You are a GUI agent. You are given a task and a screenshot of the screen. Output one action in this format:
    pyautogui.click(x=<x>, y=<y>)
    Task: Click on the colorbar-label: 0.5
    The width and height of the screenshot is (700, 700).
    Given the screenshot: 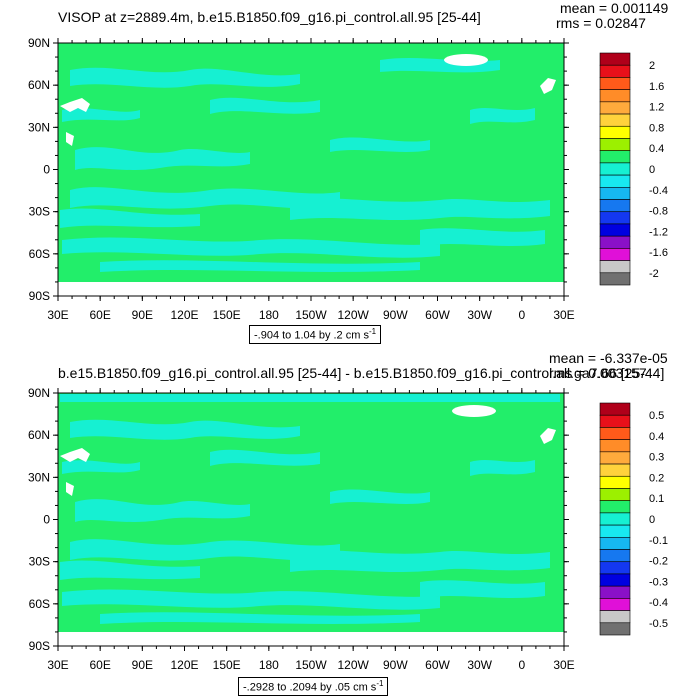 What is the action you would take?
    pyautogui.click(x=656, y=416)
    